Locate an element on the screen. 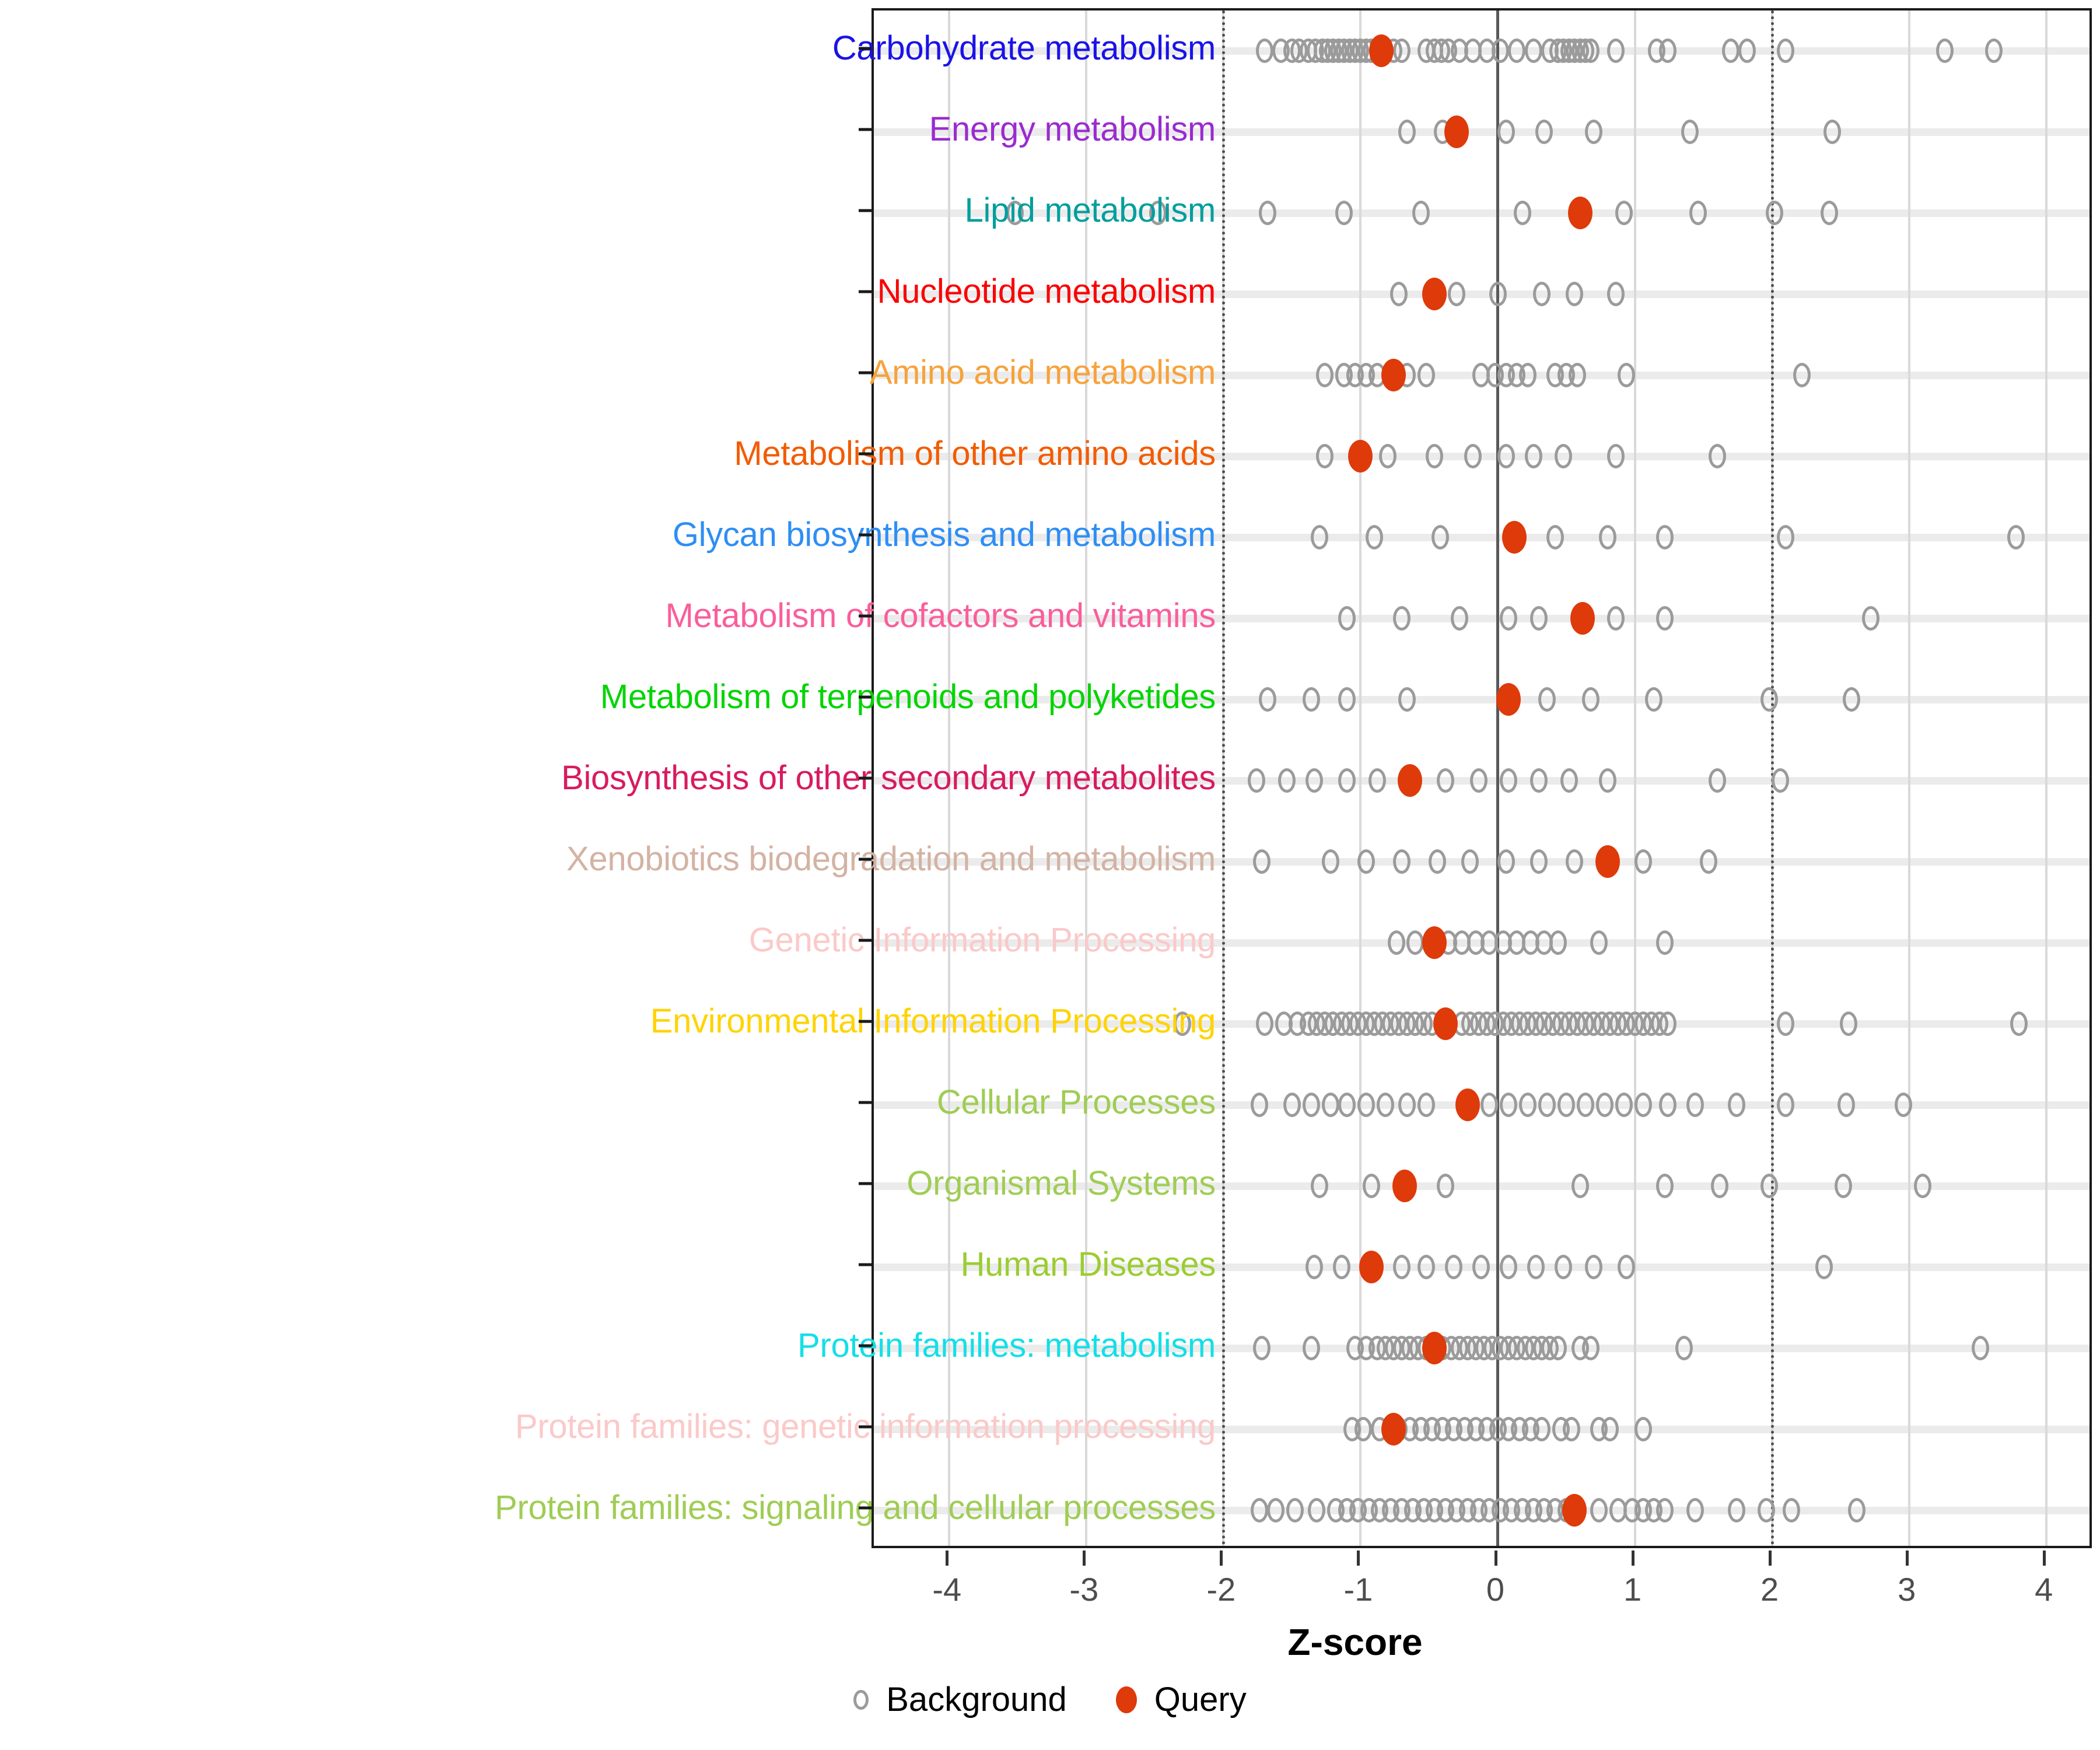 The width and height of the screenshot is (2100, 1750). x-axis-tick-label: -2 is located at coordinates (1221, 1589).